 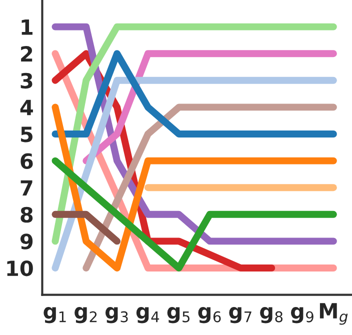 I want to click on y-tick-label: 7, so click(x=26, y=188).